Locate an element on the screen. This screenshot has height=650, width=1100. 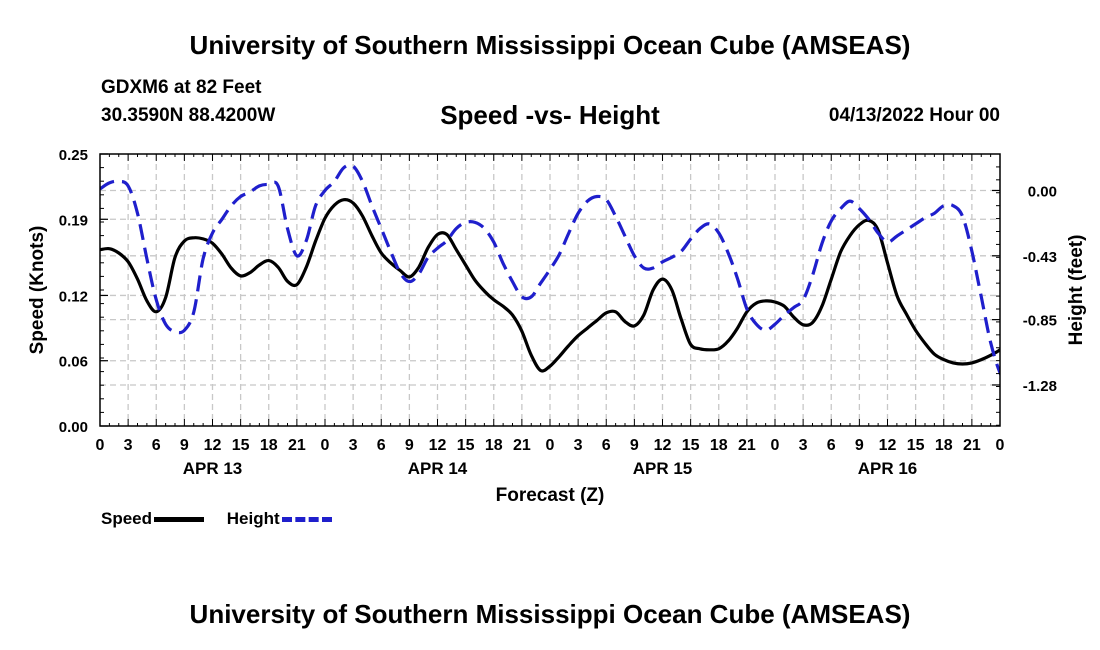
legend-item-speed: Speed is located at coordinates (153, 519).